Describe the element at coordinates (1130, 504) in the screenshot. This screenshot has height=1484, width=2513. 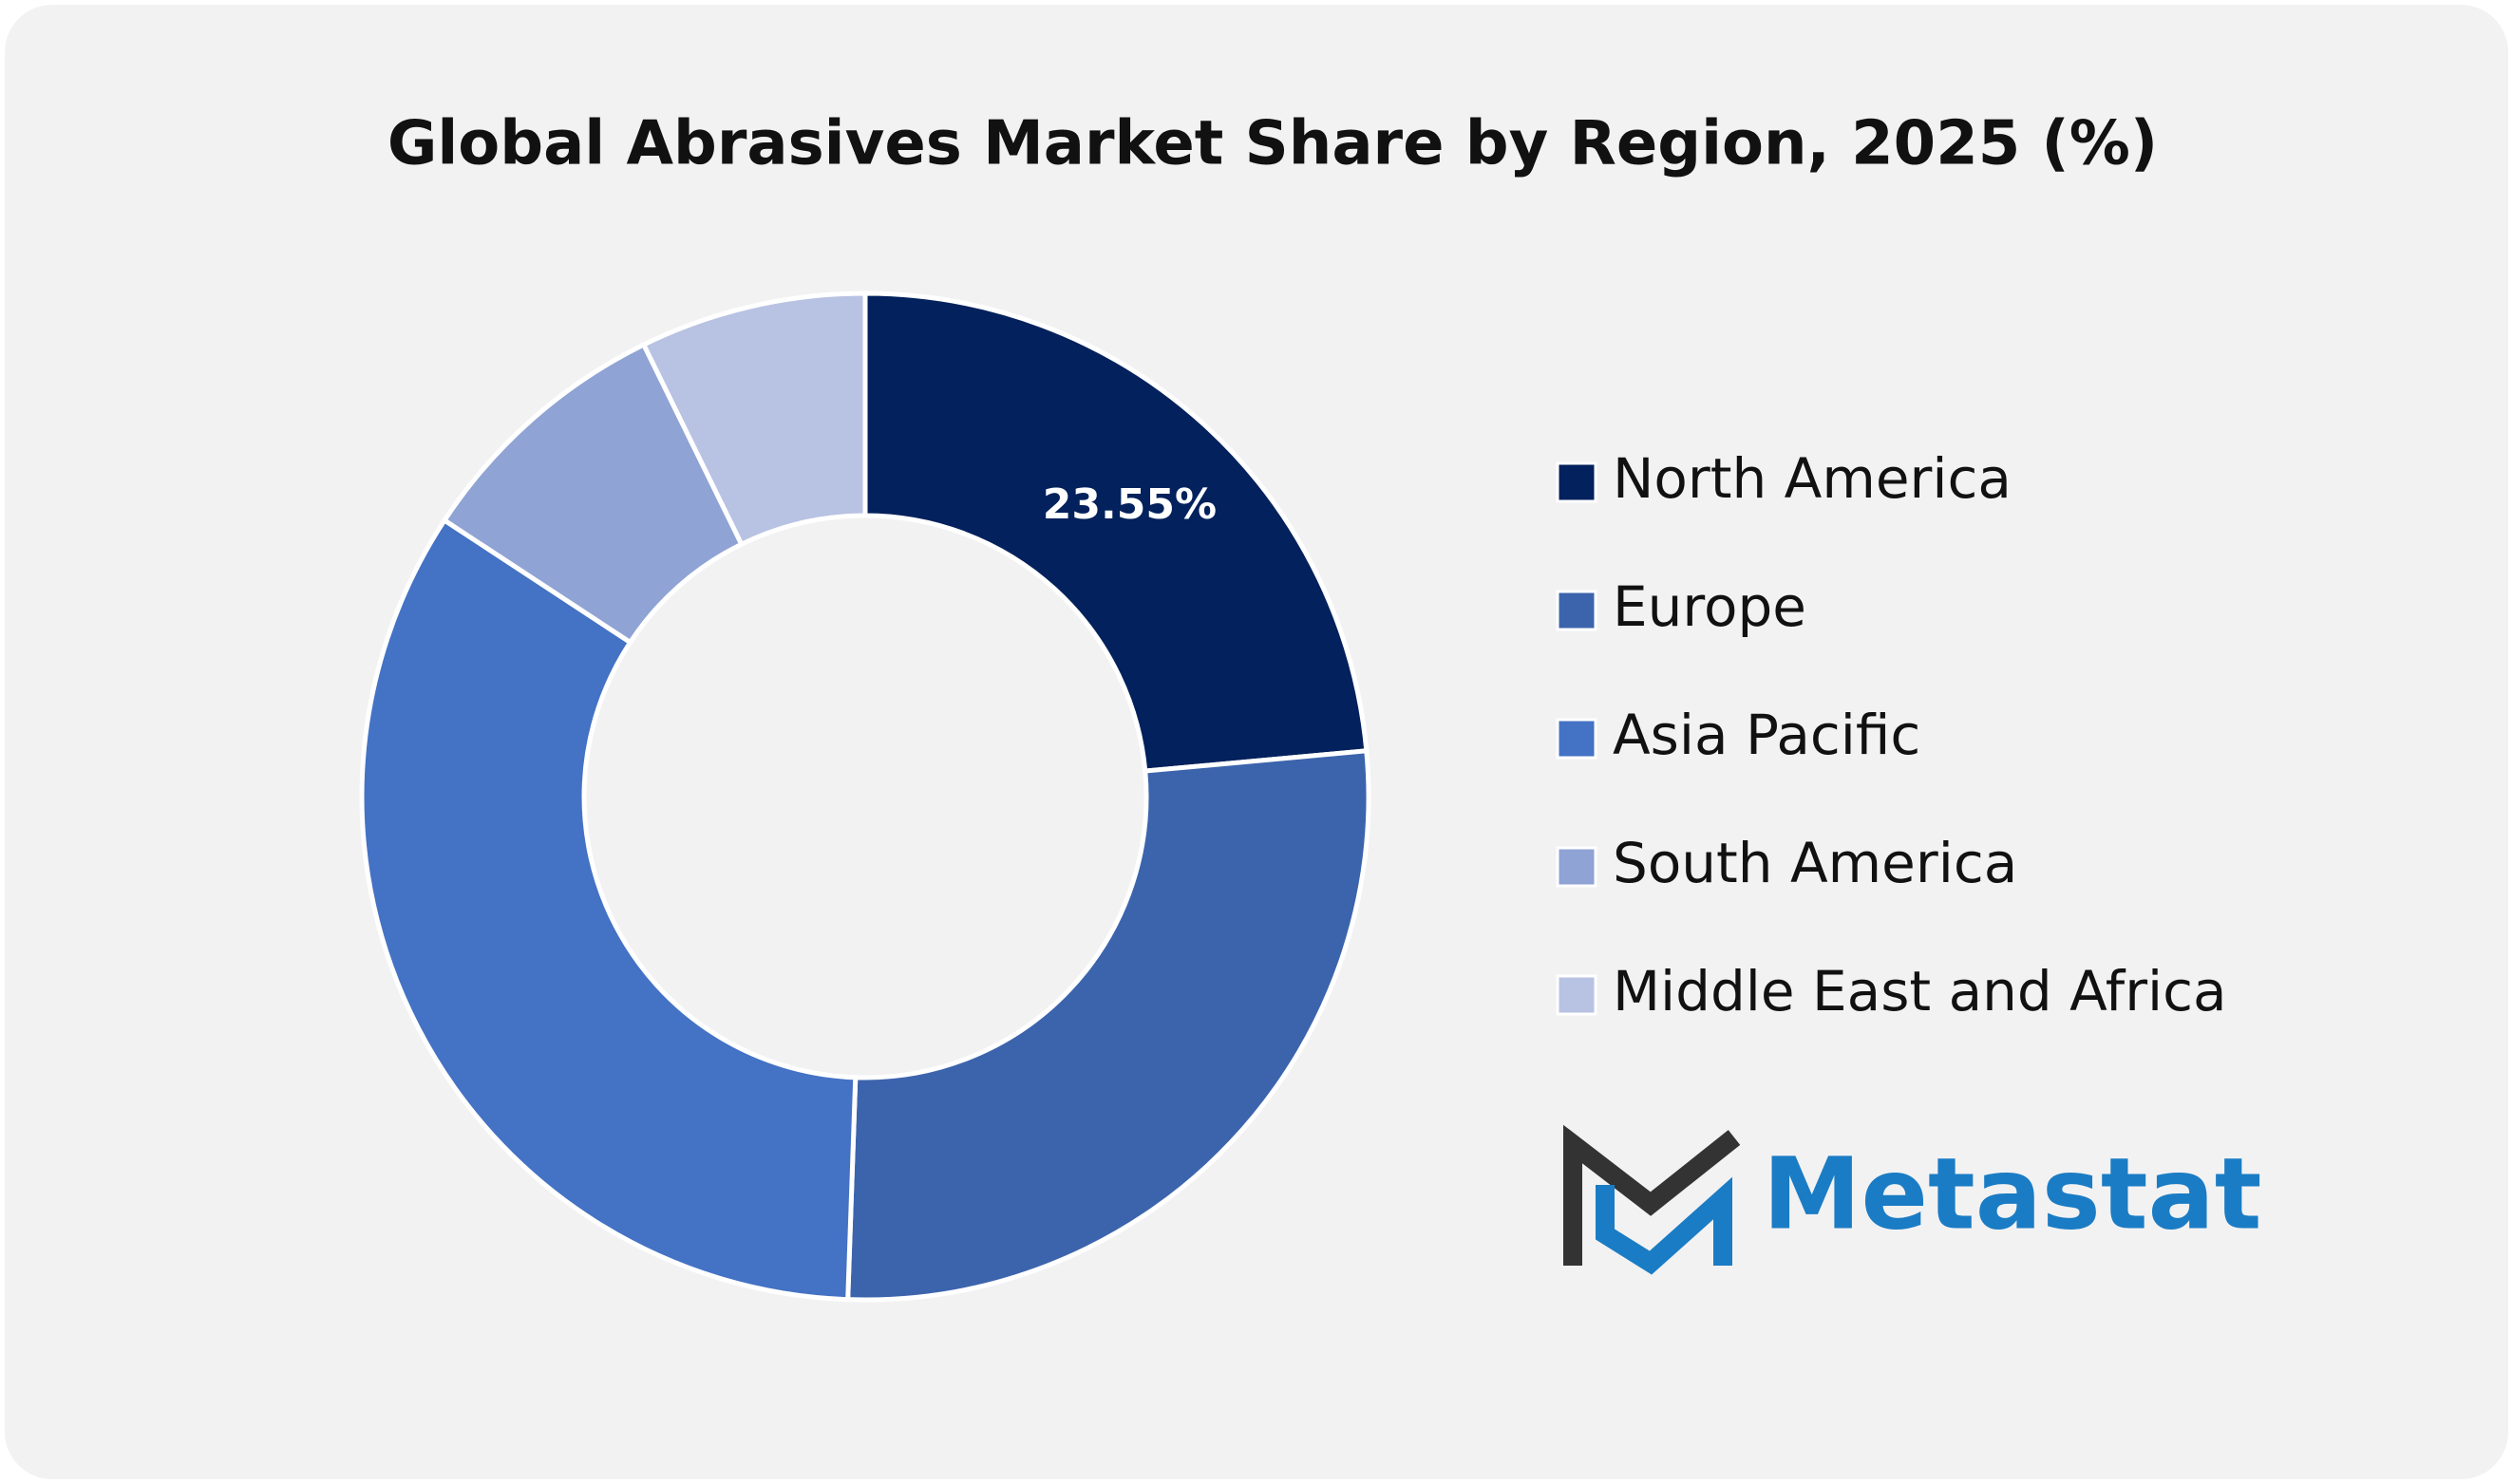
I see `value-label: 23.55%` at that location.